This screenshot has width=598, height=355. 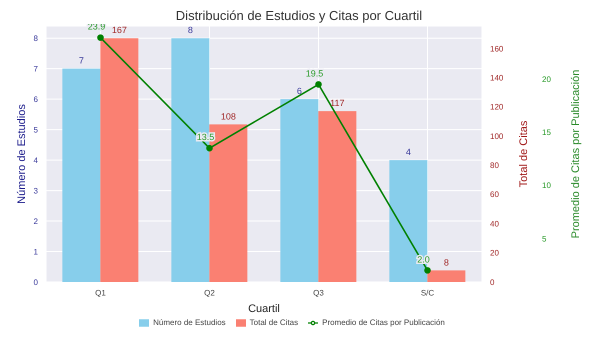 I want to click on x-tick-label: S/C, so click(x=427, y=293).